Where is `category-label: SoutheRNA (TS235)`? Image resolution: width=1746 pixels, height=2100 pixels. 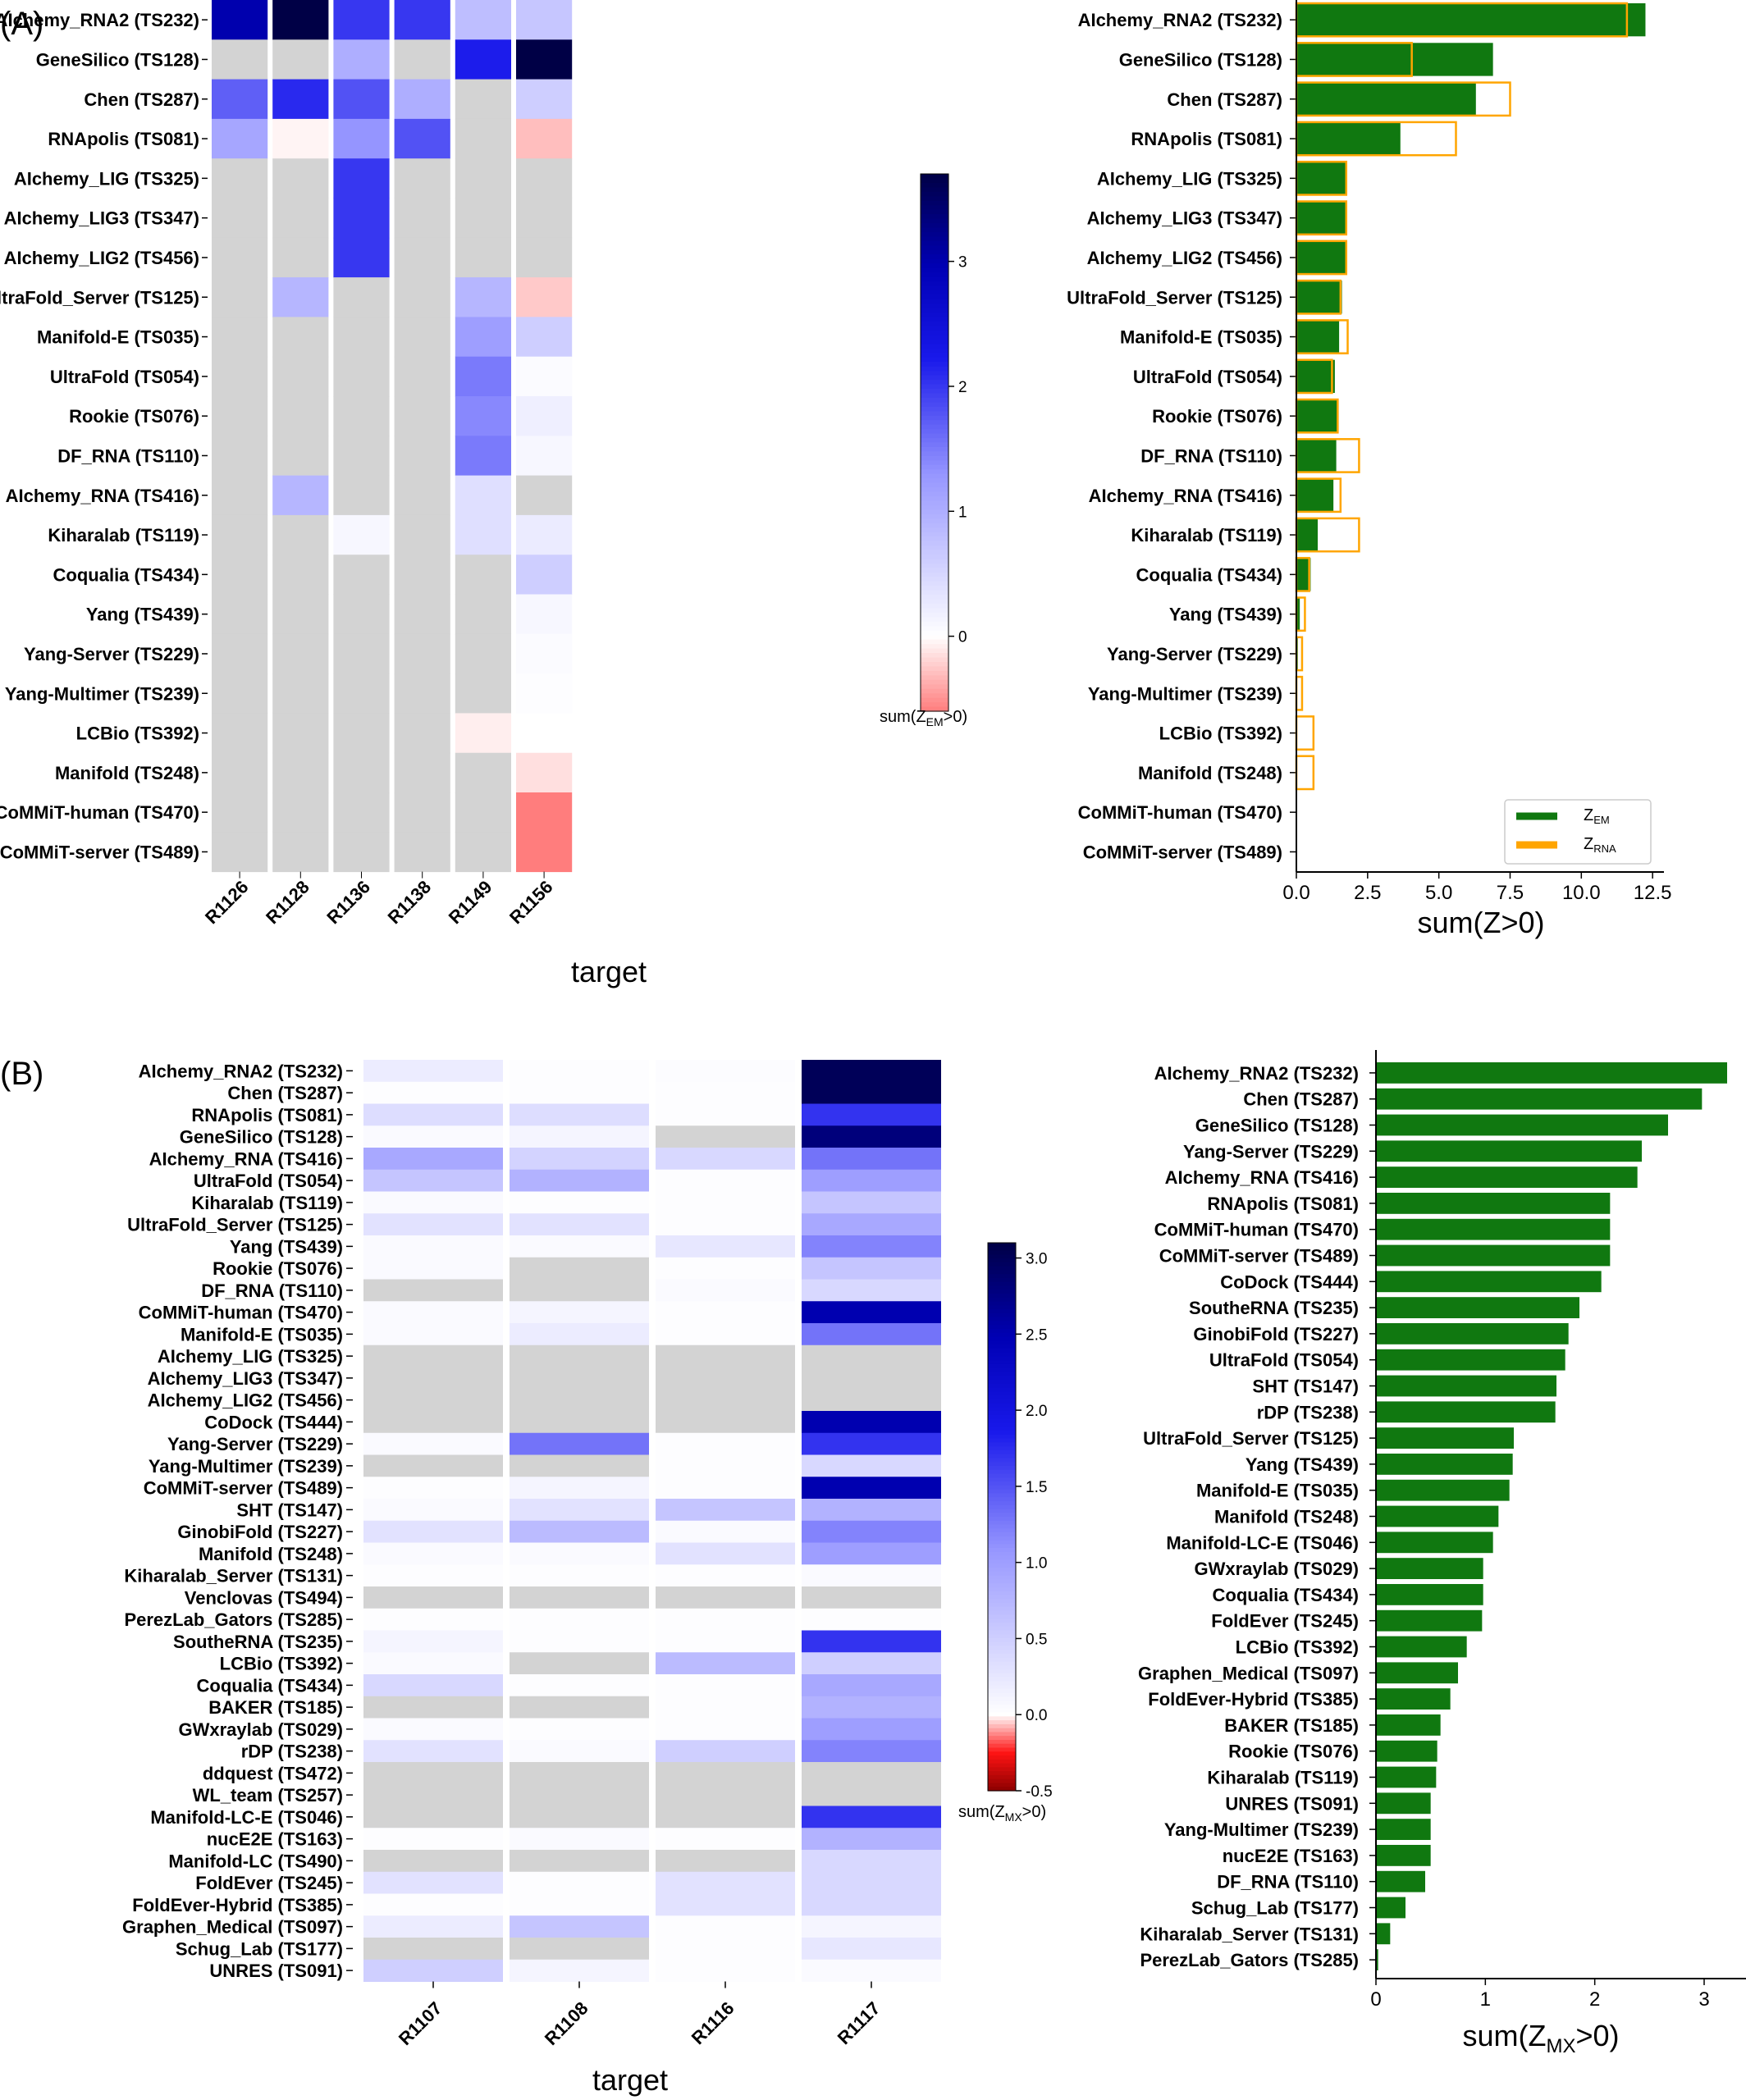 category-label: SoutheRNA (TS235) is located at coordinates (1274, 1308).